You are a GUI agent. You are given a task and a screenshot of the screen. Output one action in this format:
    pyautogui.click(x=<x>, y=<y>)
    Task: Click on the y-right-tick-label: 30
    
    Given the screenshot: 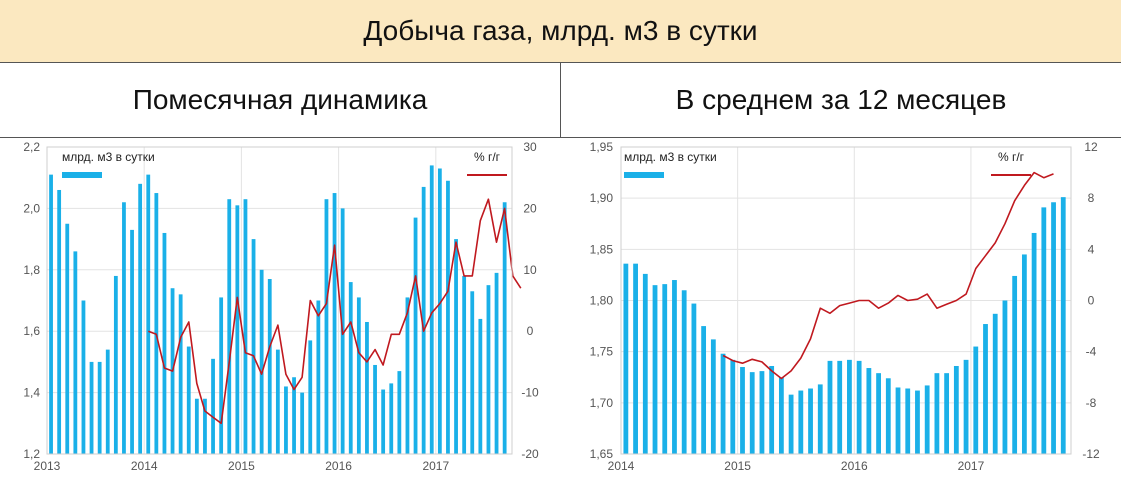 What is the action you would take?
    pyautogui.click(x=530, y=147)
    